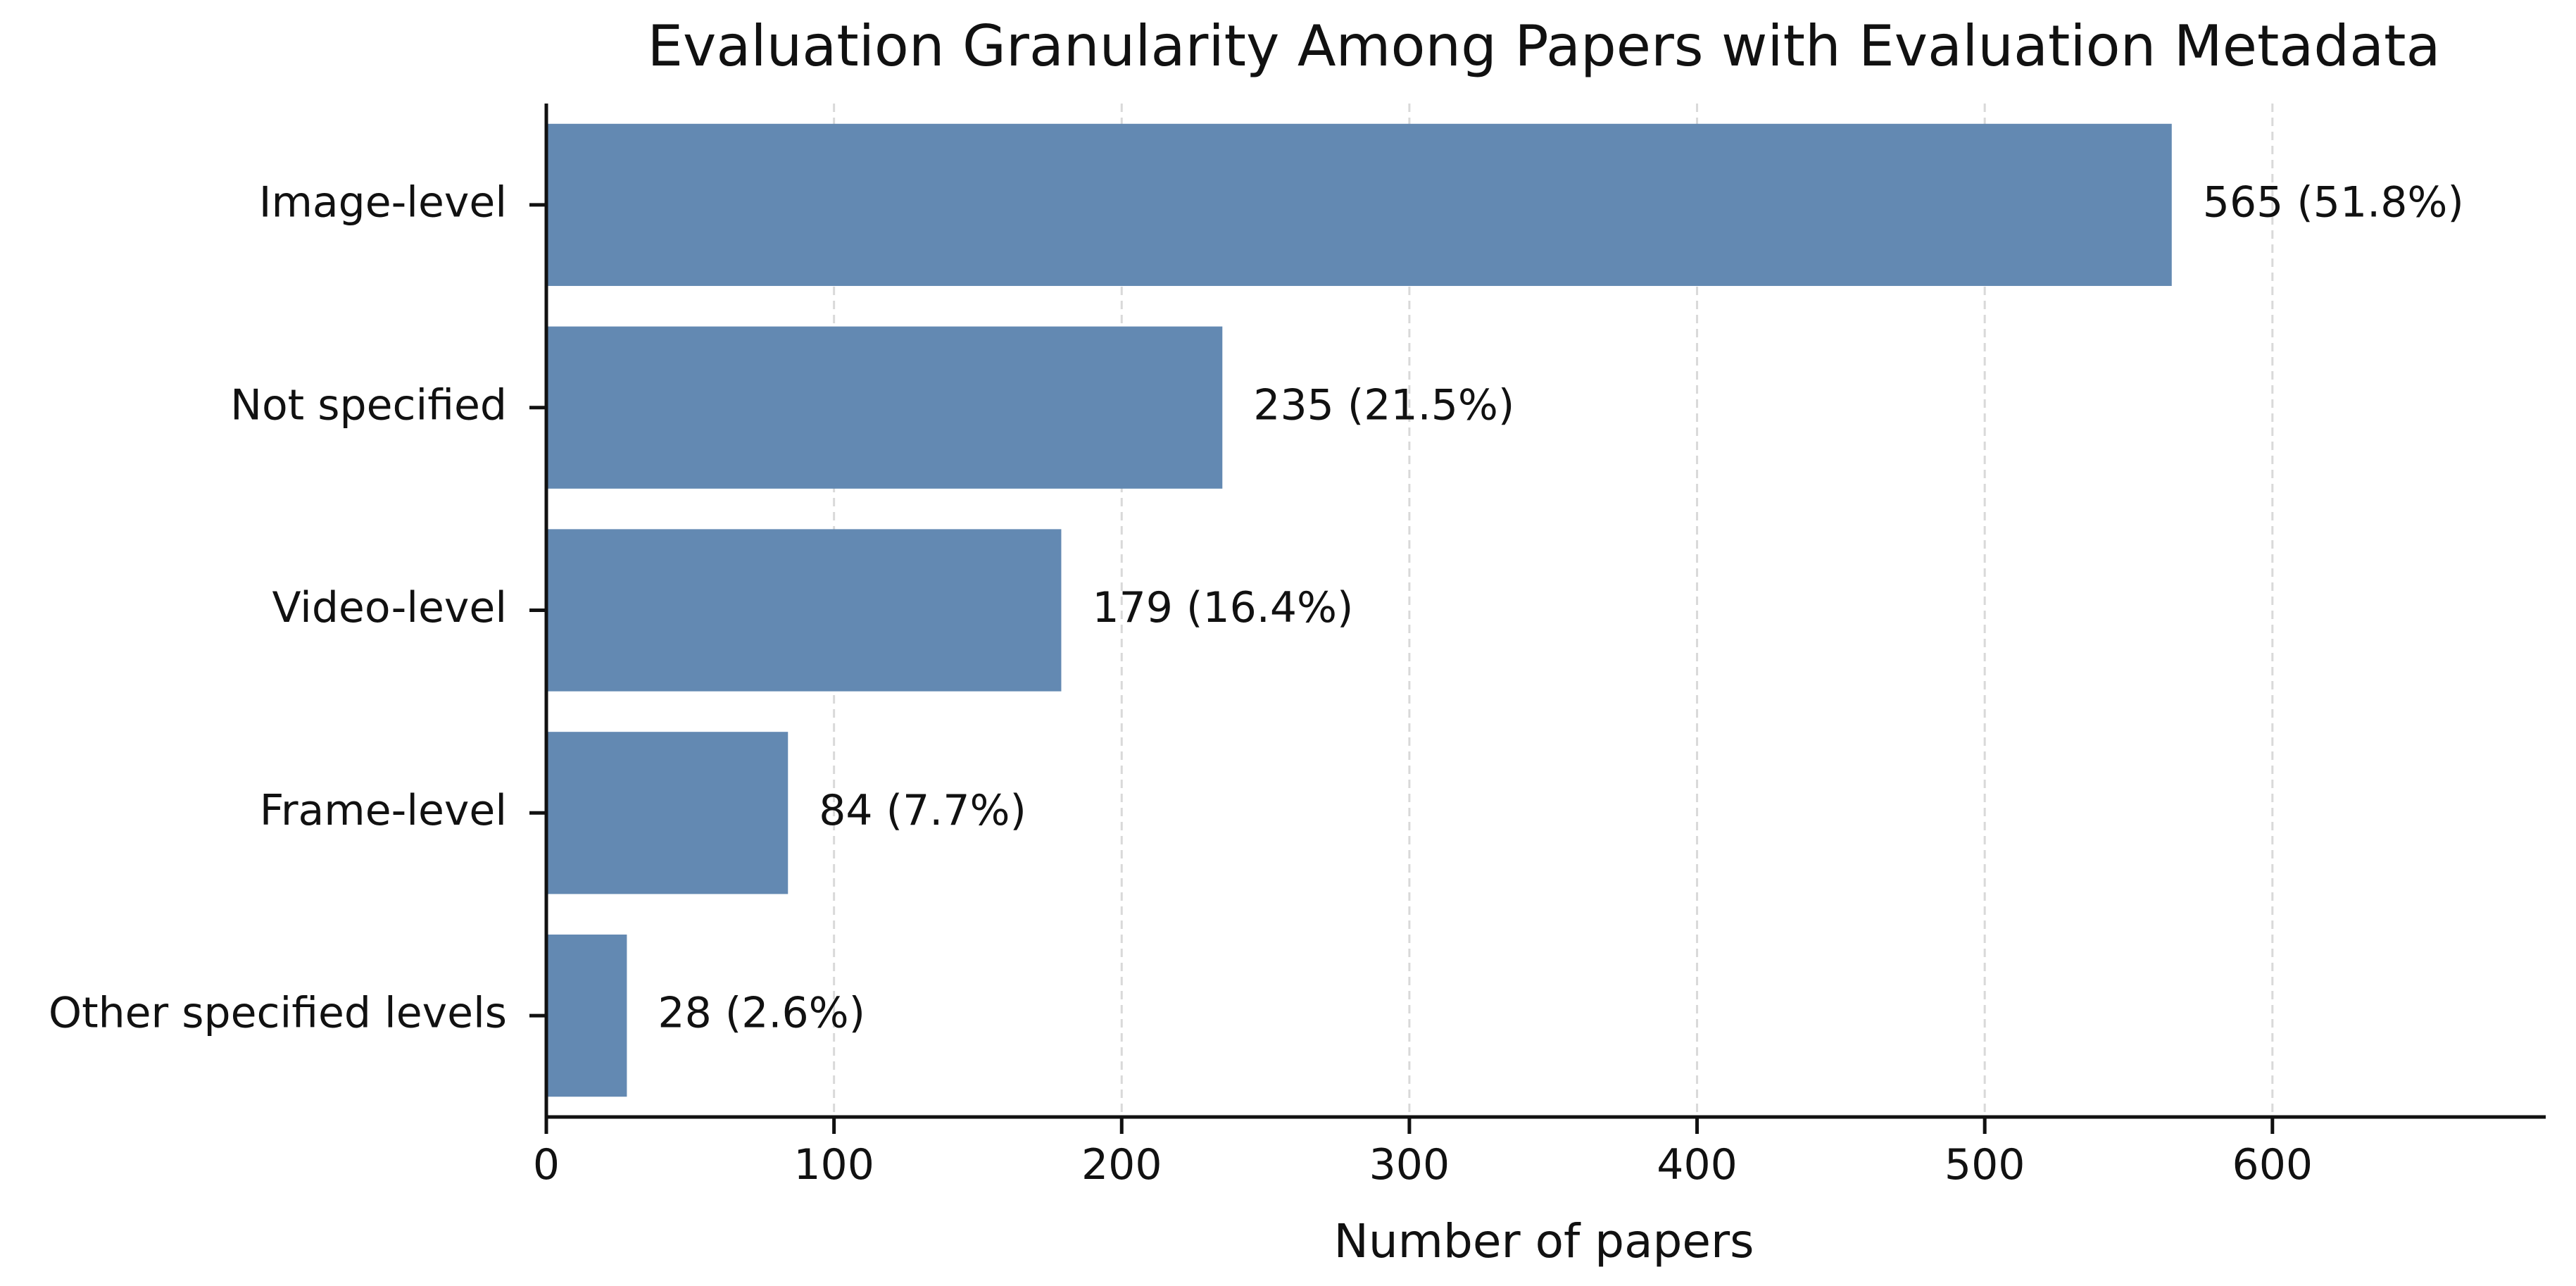 The height and width of the screenshot is (1286, 2576). What do you see at coordinates (885, 407) in the screenshot?
I see `bar-not-specified` at bounding box center [885, 407].